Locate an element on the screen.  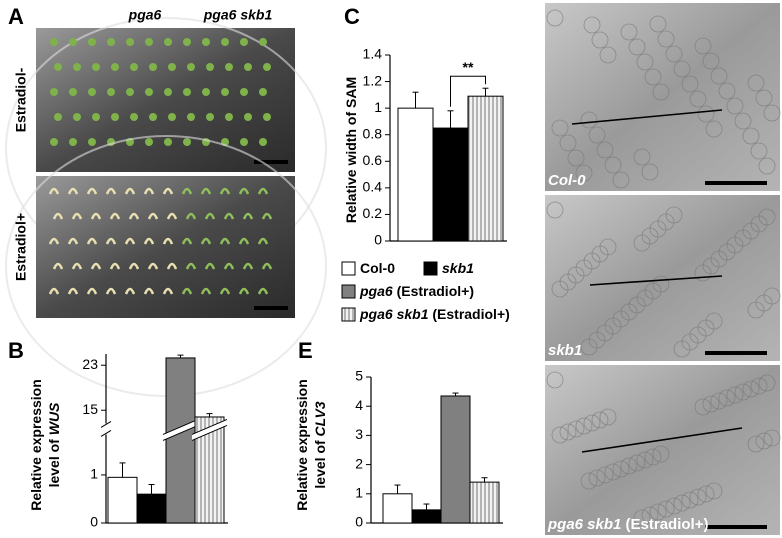
y-axis-label: Relative width of SAM is located at coordinates (351, 150).